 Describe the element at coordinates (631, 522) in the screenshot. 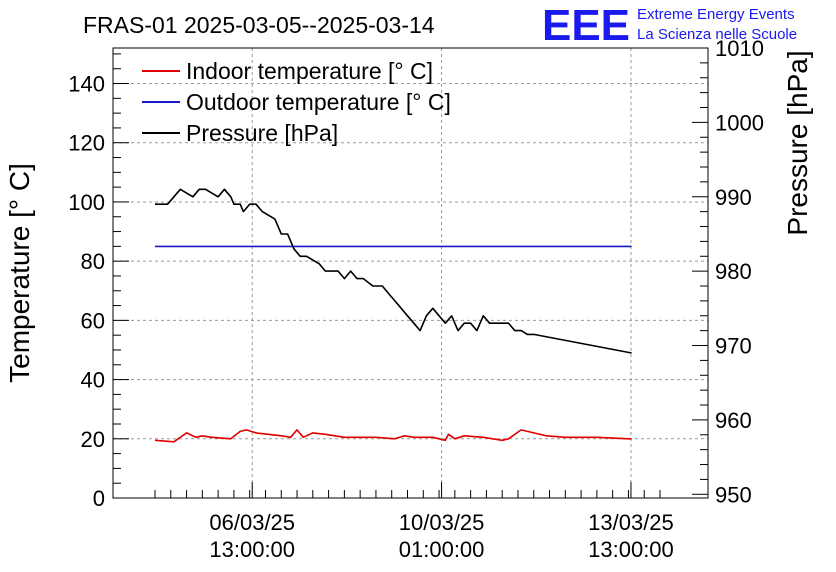

I see `x-tick-date: 13/03/25` at that location.